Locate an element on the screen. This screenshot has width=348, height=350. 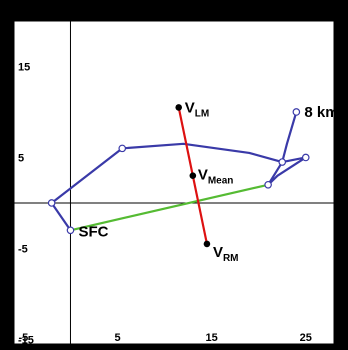
shear-line is located at coordinates (169, 207).